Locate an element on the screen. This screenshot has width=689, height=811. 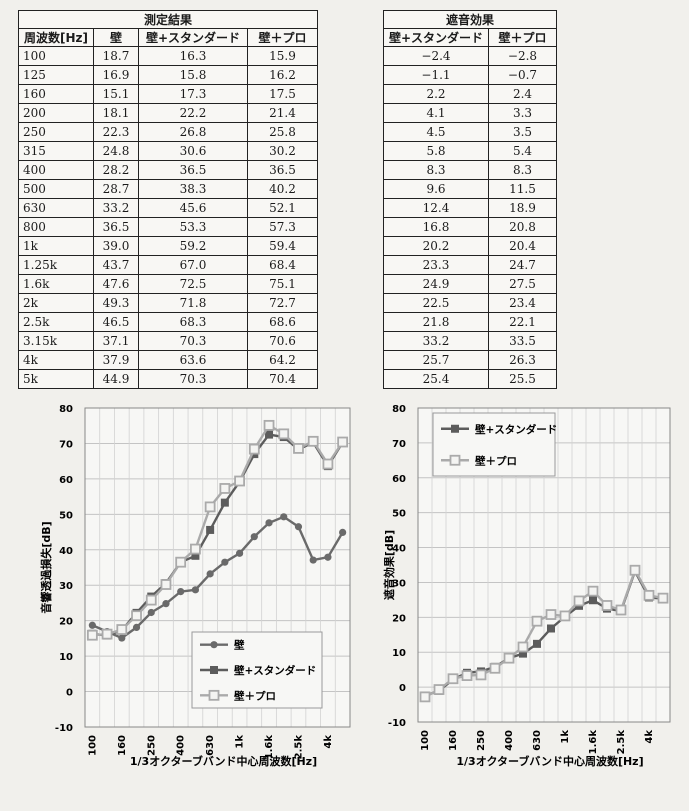
y-tick-label: 30 is located at coordinates (399, 583).